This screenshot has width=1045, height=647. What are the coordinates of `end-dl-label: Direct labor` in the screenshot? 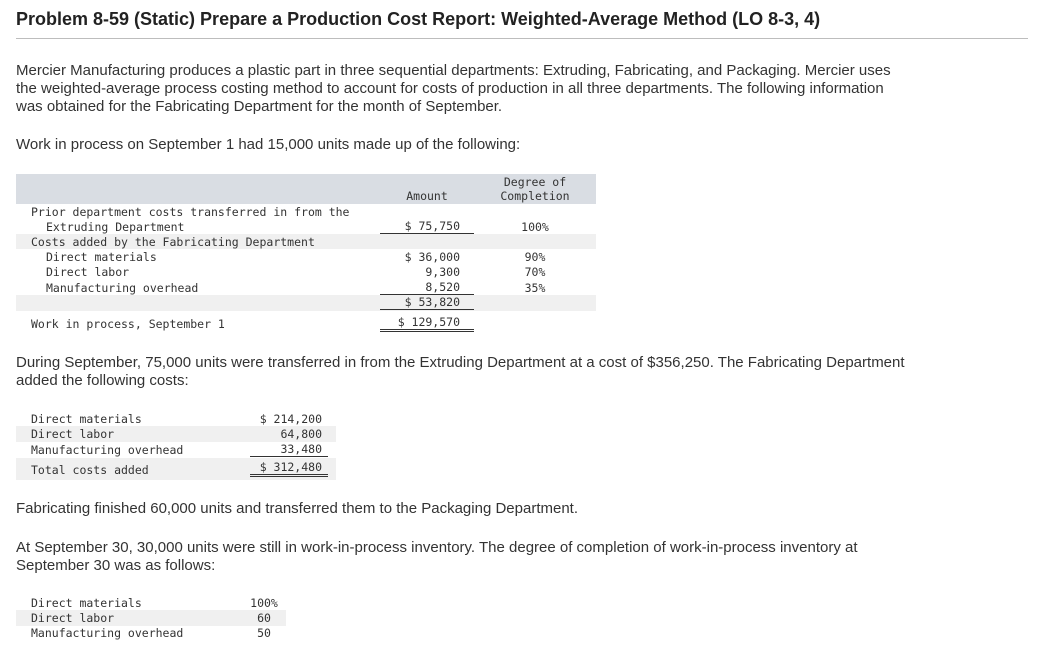 It's located at (73, 618).